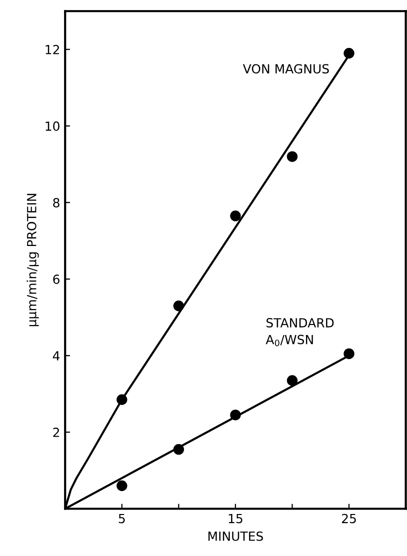 The width and height of the screenshot is (407, 556). Describe the element at coordinates (235, 536) in the screenshot. I see `x-axis-title: MINUTES` at that location.